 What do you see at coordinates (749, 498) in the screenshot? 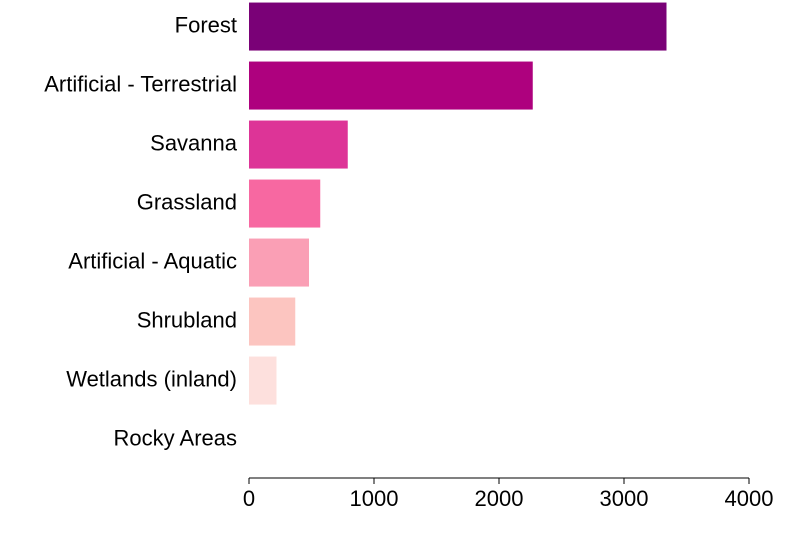
I see `x-tick-label: 4000` at bounding box center [749, 498].